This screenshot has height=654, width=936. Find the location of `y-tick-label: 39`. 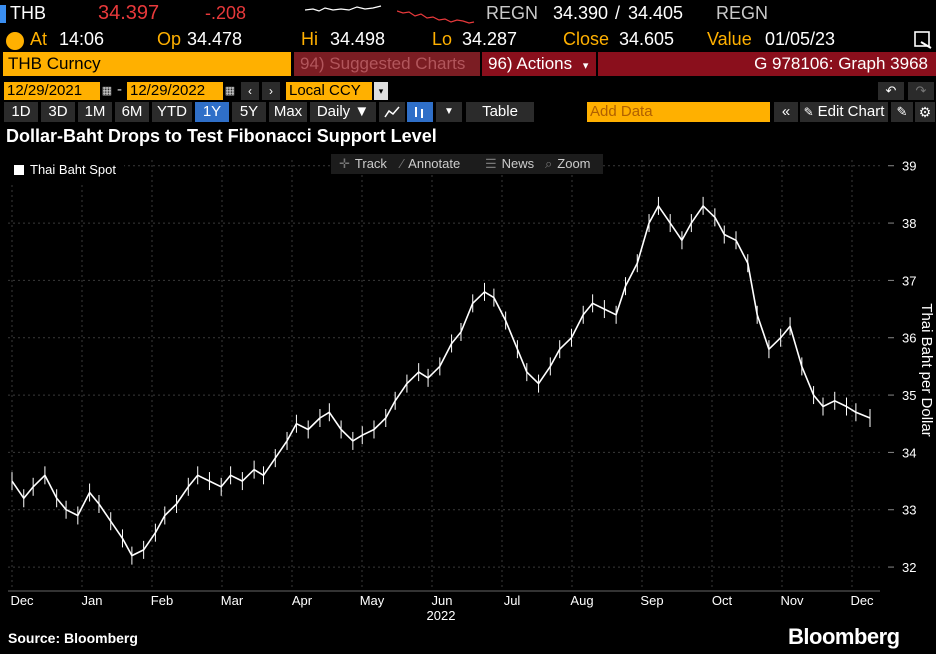

y-tick-label: 39 is located at coordinates (909, 166).